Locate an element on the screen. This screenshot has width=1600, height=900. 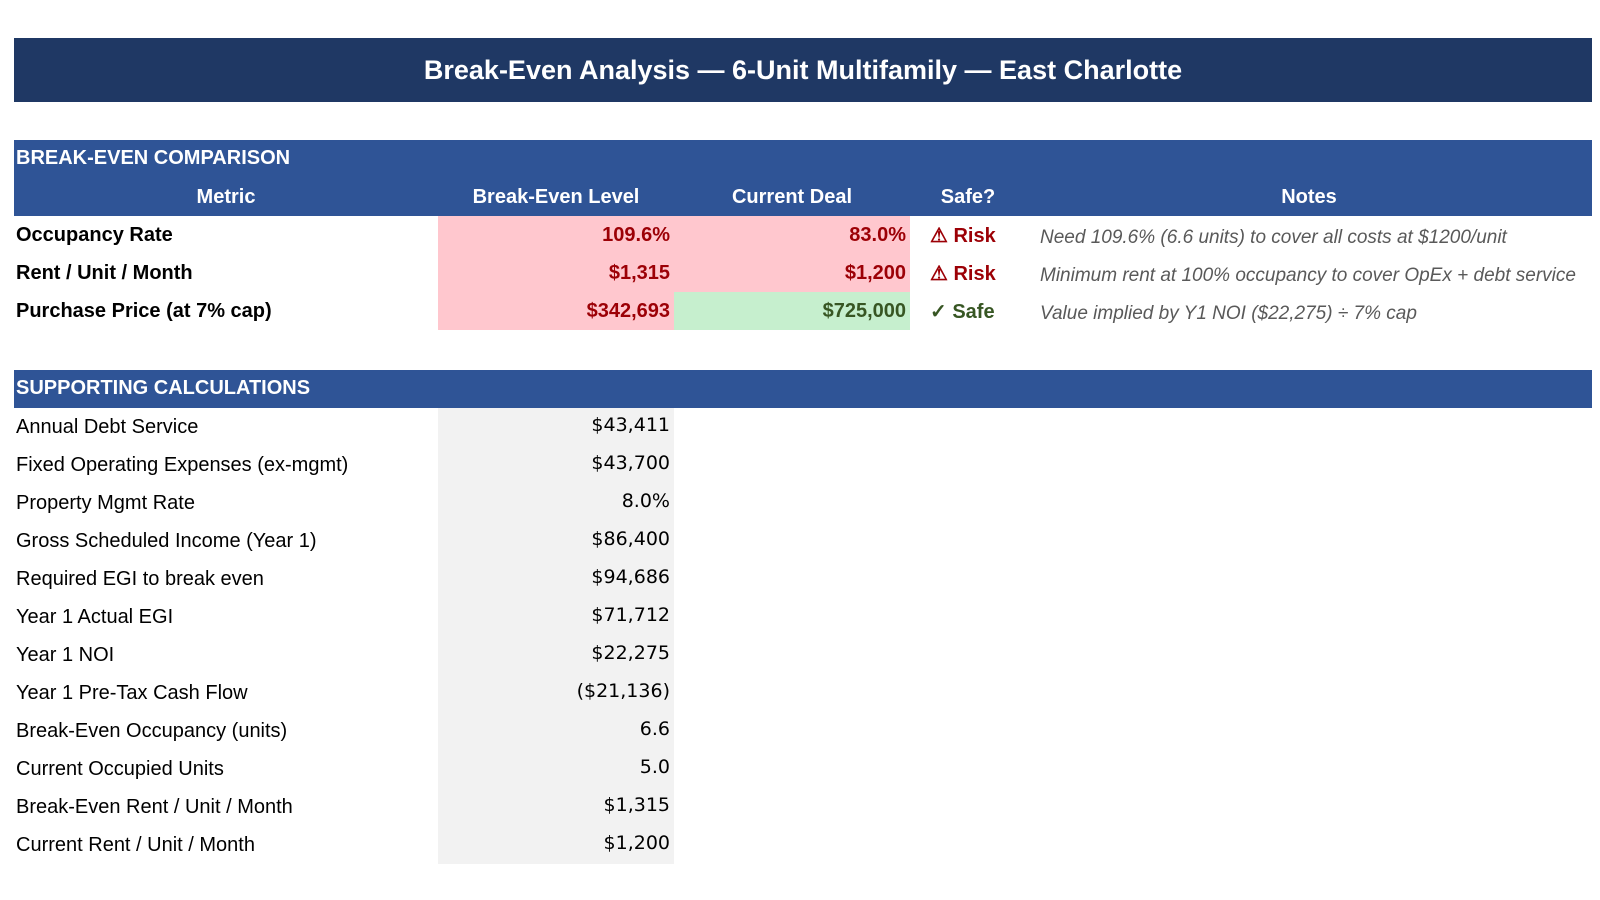
calc-row: Break-Even Rent / Unit / Month $1,315 is located at coordinates (803, 807).